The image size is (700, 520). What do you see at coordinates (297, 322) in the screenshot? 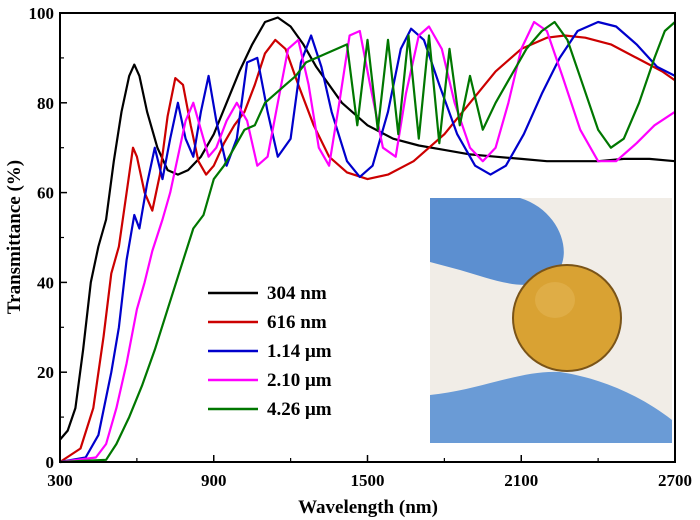
I see `legend-label-1: 616 nm` at bounding box center [297, 322].